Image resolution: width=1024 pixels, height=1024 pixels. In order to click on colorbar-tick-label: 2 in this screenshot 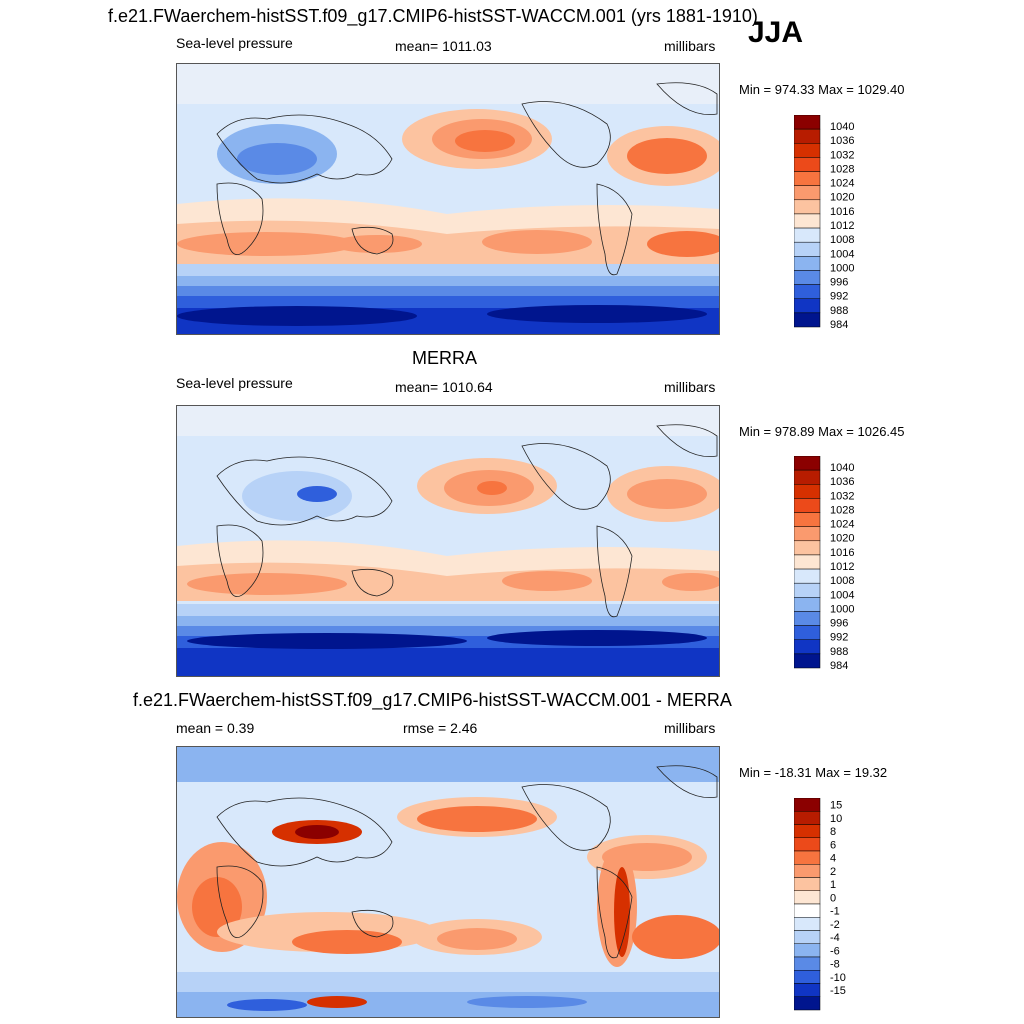, I will do `click(833, 872)`.